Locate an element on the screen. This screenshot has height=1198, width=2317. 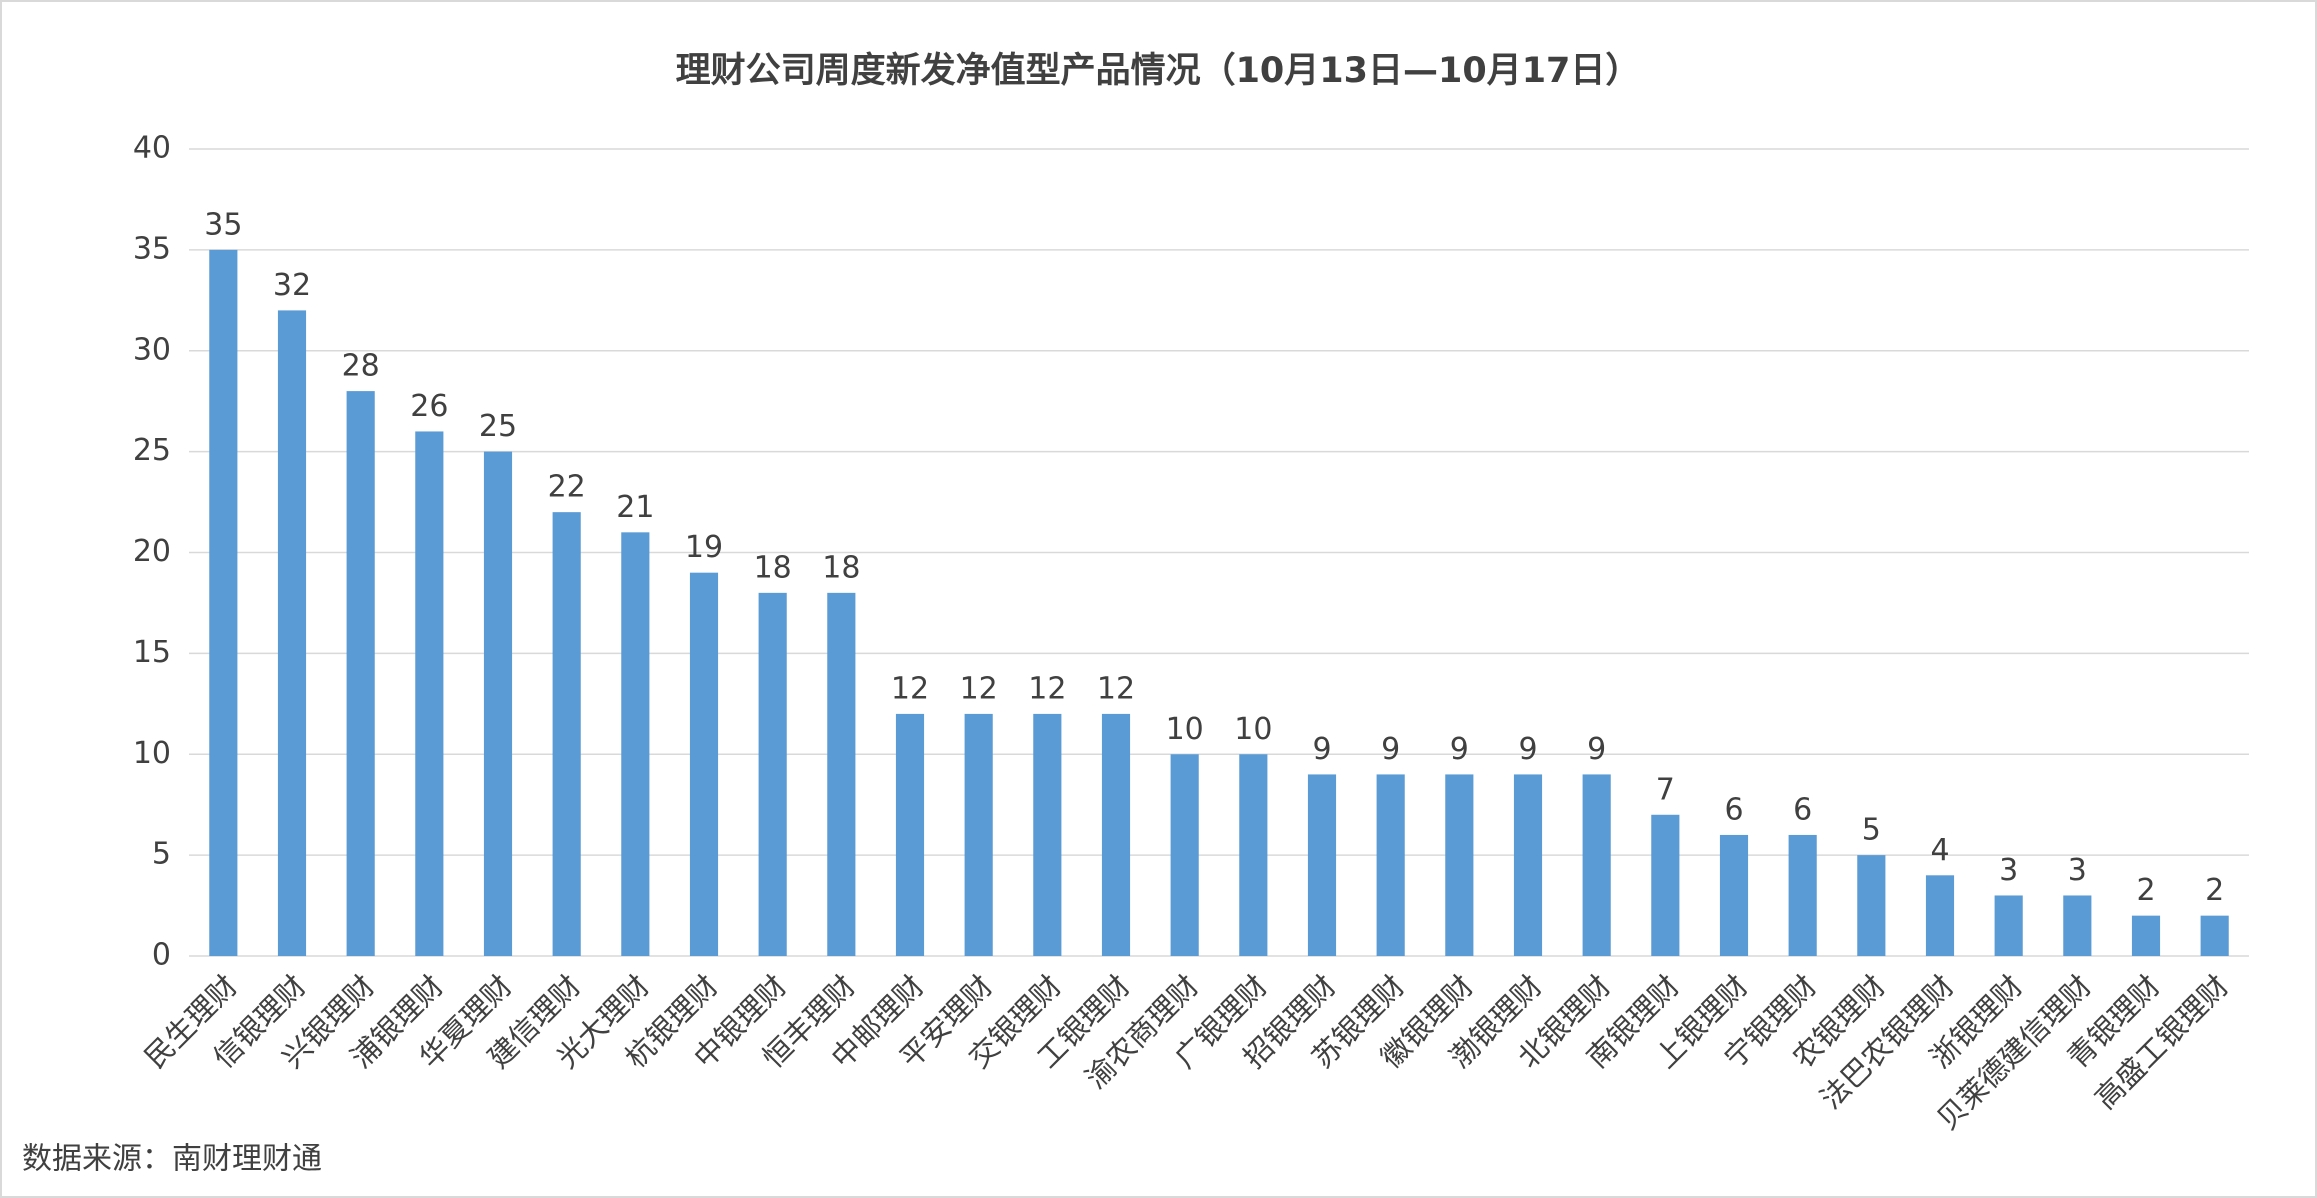
y-tick-label: 30 is located at coordinates (152, 349).